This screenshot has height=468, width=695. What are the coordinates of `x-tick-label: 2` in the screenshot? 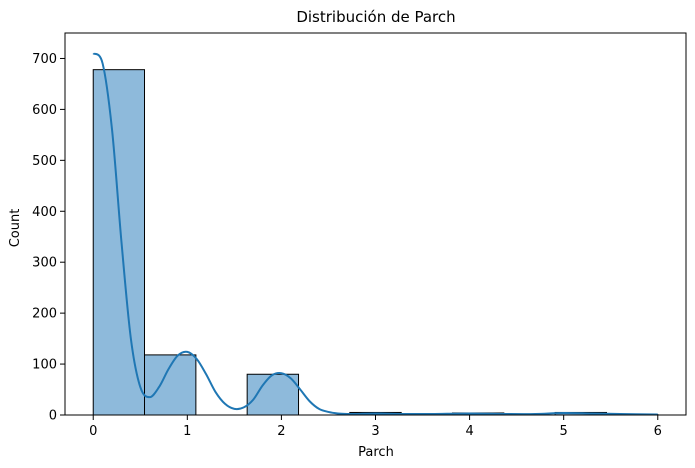 It's located at (281, 431).